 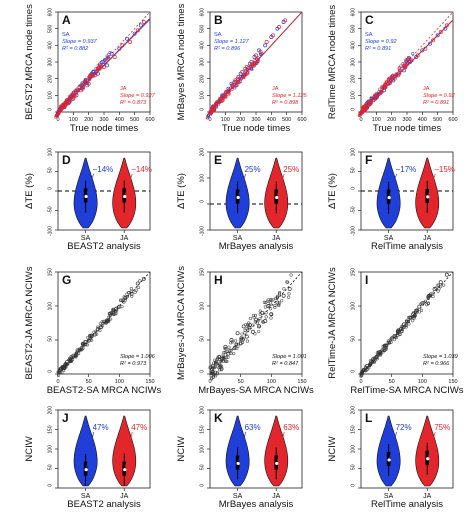 What do you see at coordinates (181, 61) in the screenshot?
I see `y-axis-label: MrBayes MRCA node times` at bounding box center [181, 61].